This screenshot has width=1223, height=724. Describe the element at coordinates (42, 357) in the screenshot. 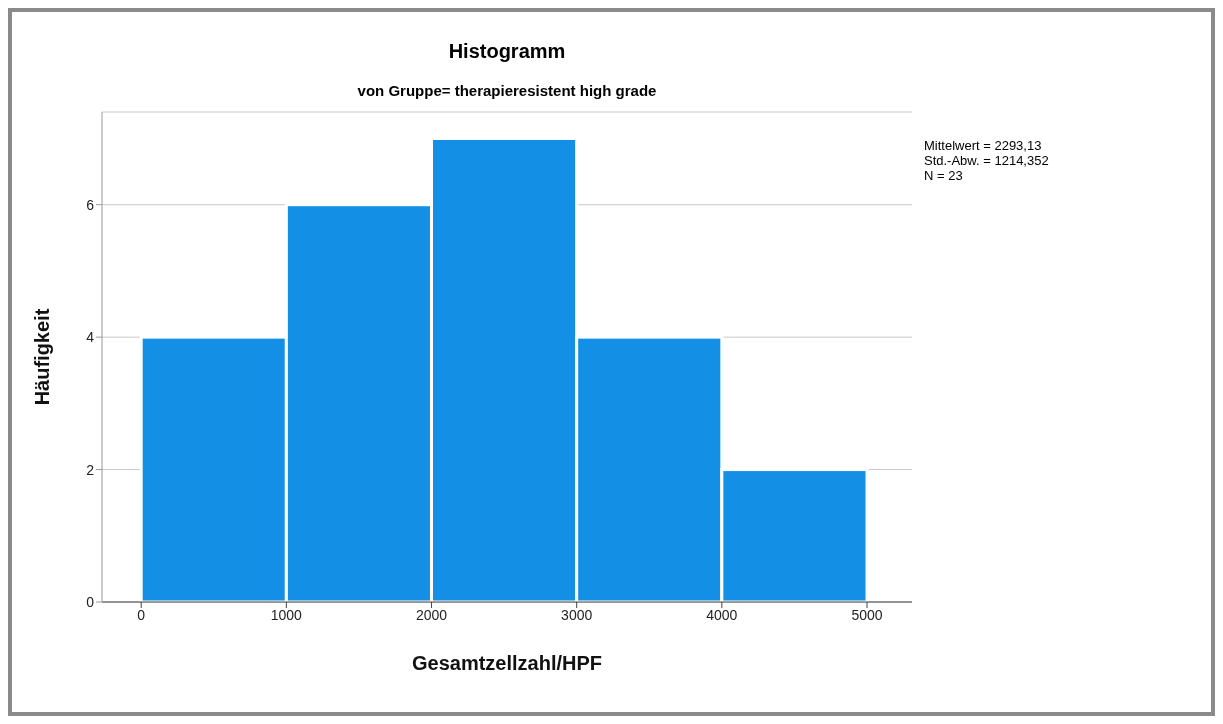

I see `y-axis-title: Häufigkeit` at that location.